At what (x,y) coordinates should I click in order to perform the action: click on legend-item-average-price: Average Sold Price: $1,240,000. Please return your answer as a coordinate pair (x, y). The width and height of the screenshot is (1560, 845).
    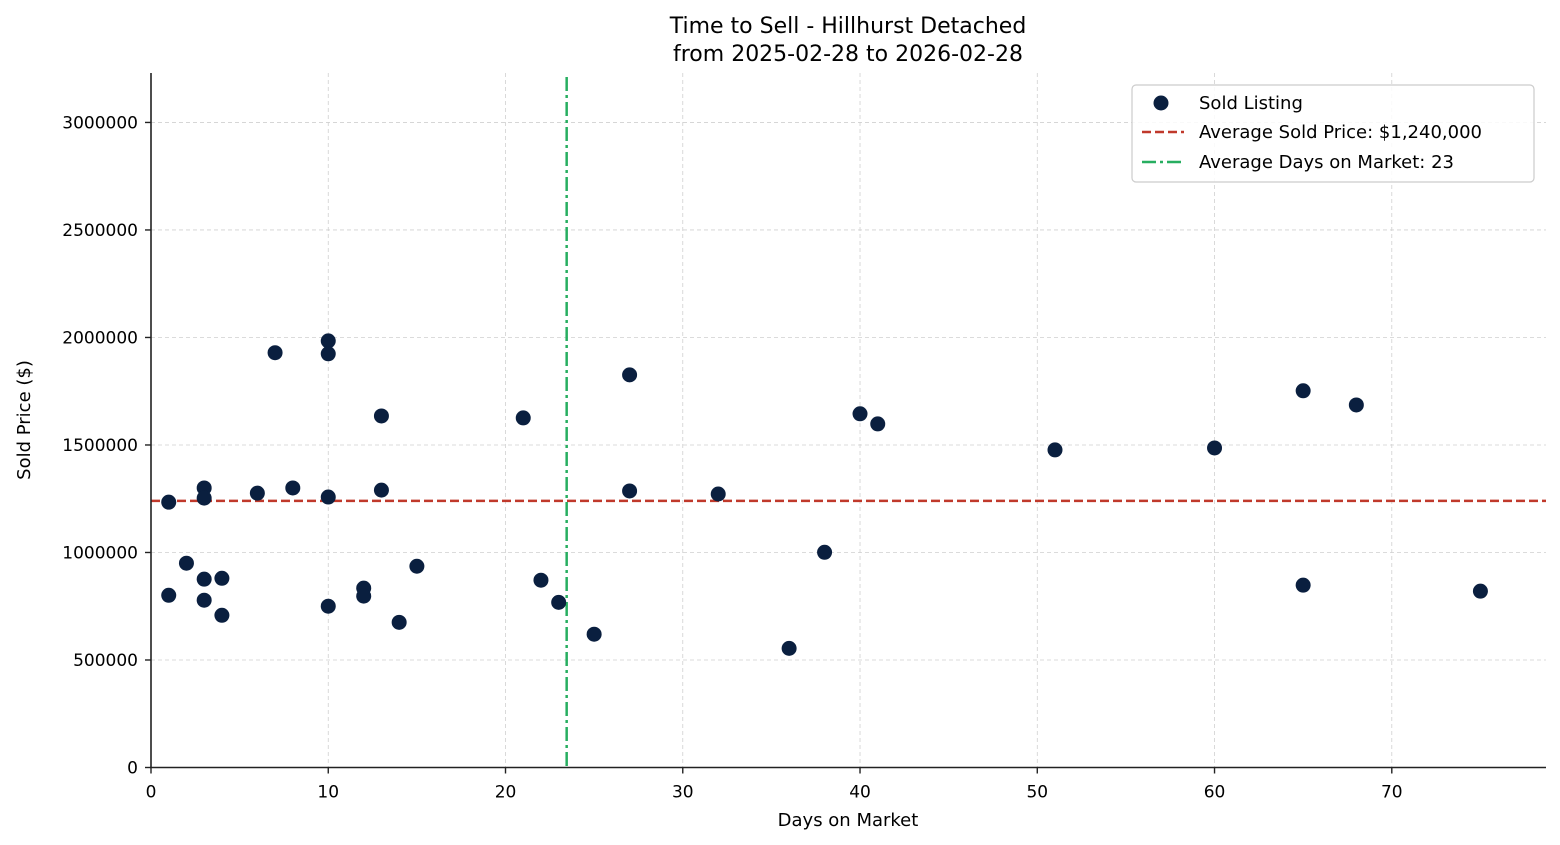
    Looking at the image, I should click on (1312, 132).